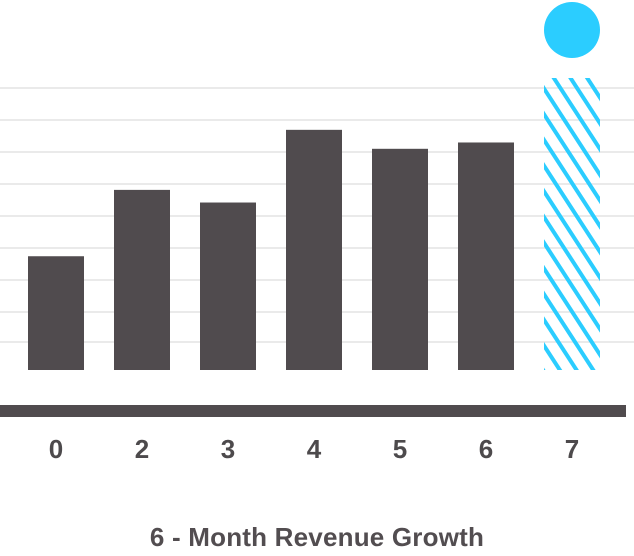 This screenshot has height=556, width=634. What do you see at coordinates (486, 449) in the screenshot?
I see `x-tick-label-6: 6` at bounding box center [486, 449].